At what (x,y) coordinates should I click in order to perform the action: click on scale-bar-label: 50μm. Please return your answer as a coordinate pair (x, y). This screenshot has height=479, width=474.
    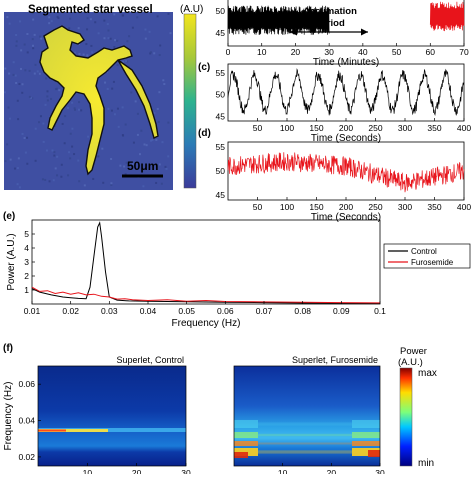
    Looking at the image, I should click on (142, 166).